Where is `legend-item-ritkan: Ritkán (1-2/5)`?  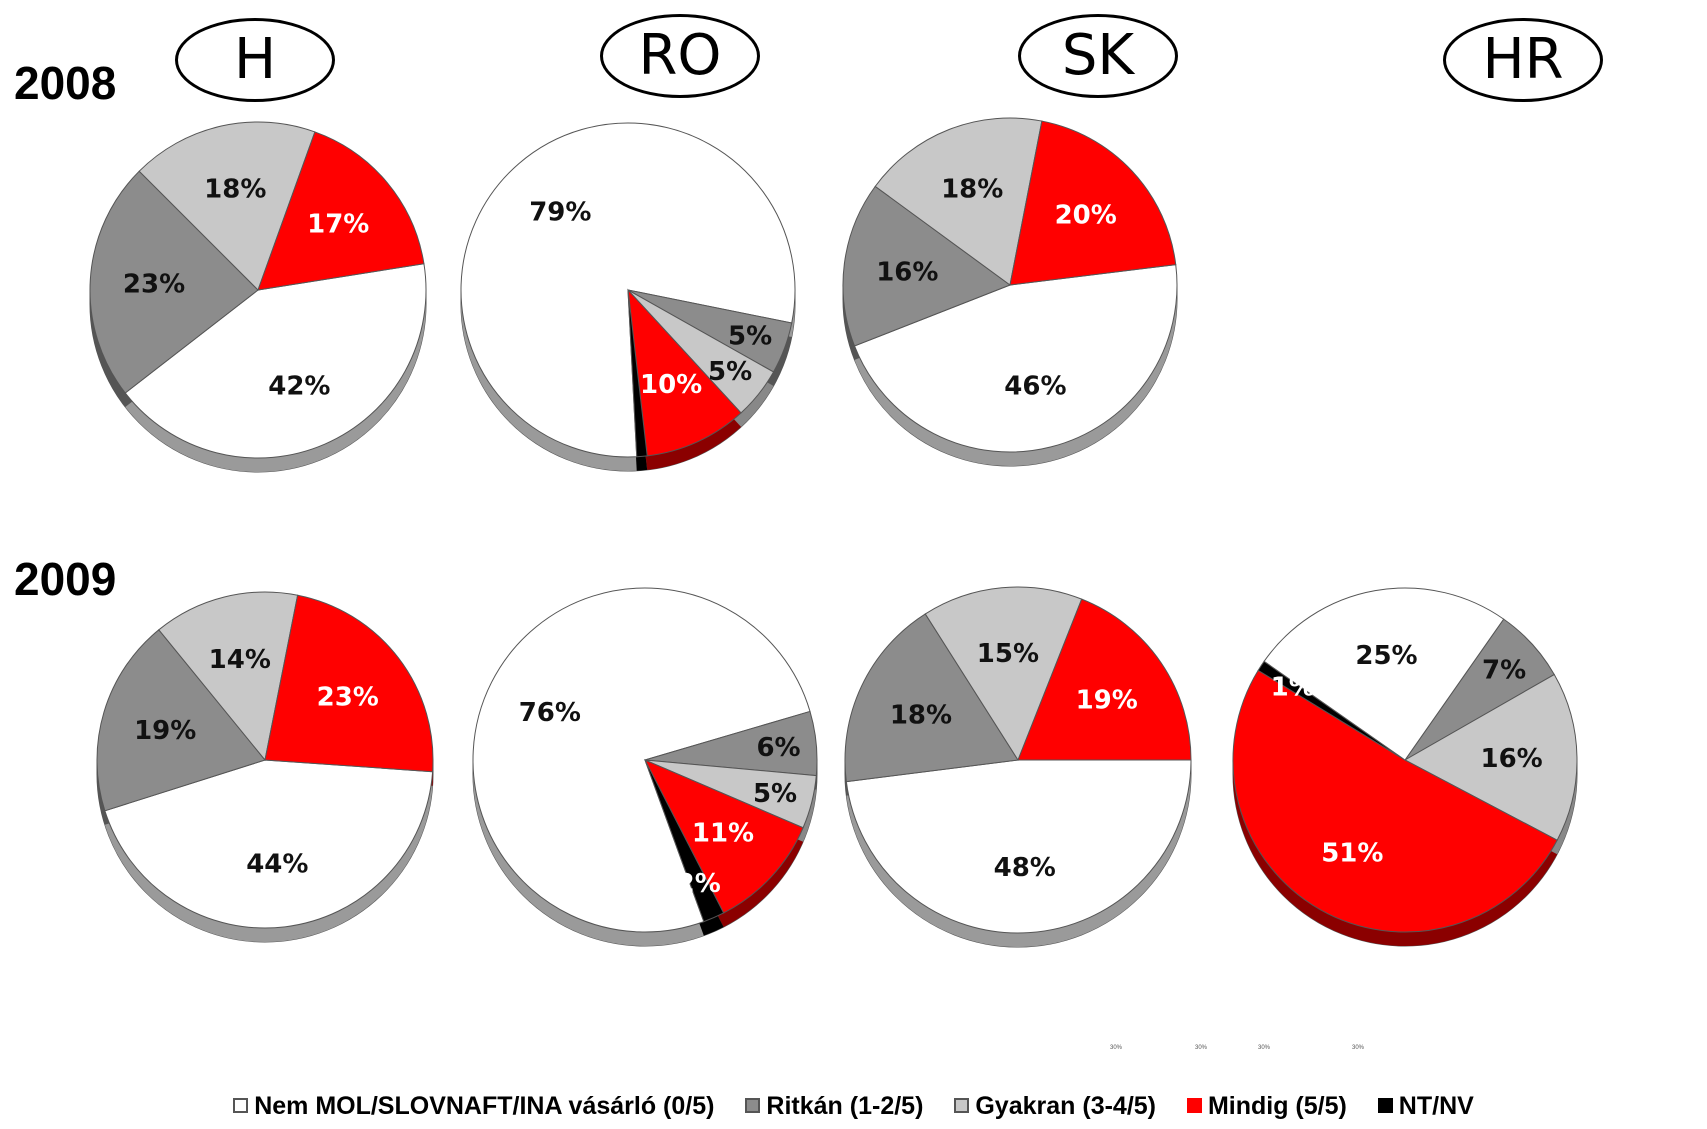
legend-item-ritkan: Ritkán (1-2/5) is located at coordinates (834, 1106).